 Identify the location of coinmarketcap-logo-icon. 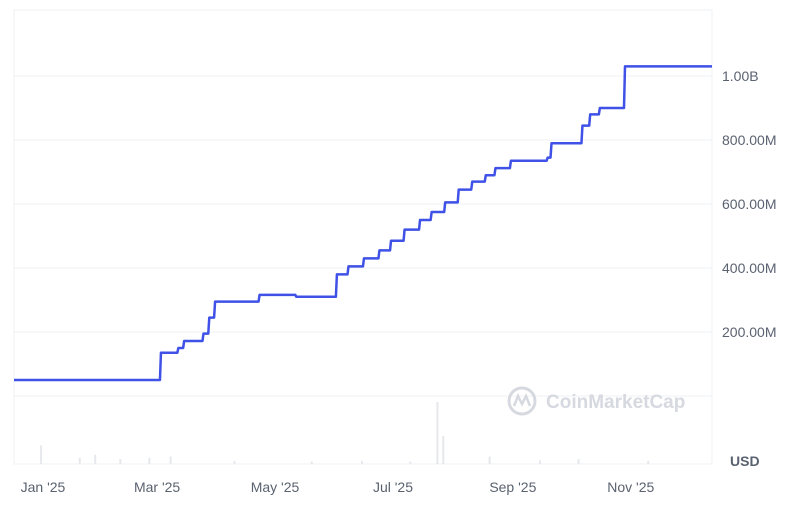
(522, 401).